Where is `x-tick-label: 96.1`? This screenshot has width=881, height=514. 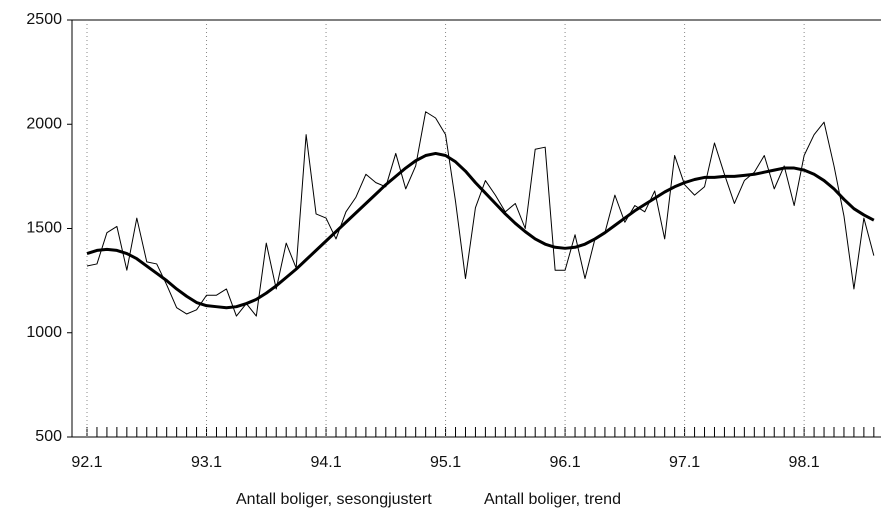
x-tick-label: 96.1 is located at coordinates (565, 462).